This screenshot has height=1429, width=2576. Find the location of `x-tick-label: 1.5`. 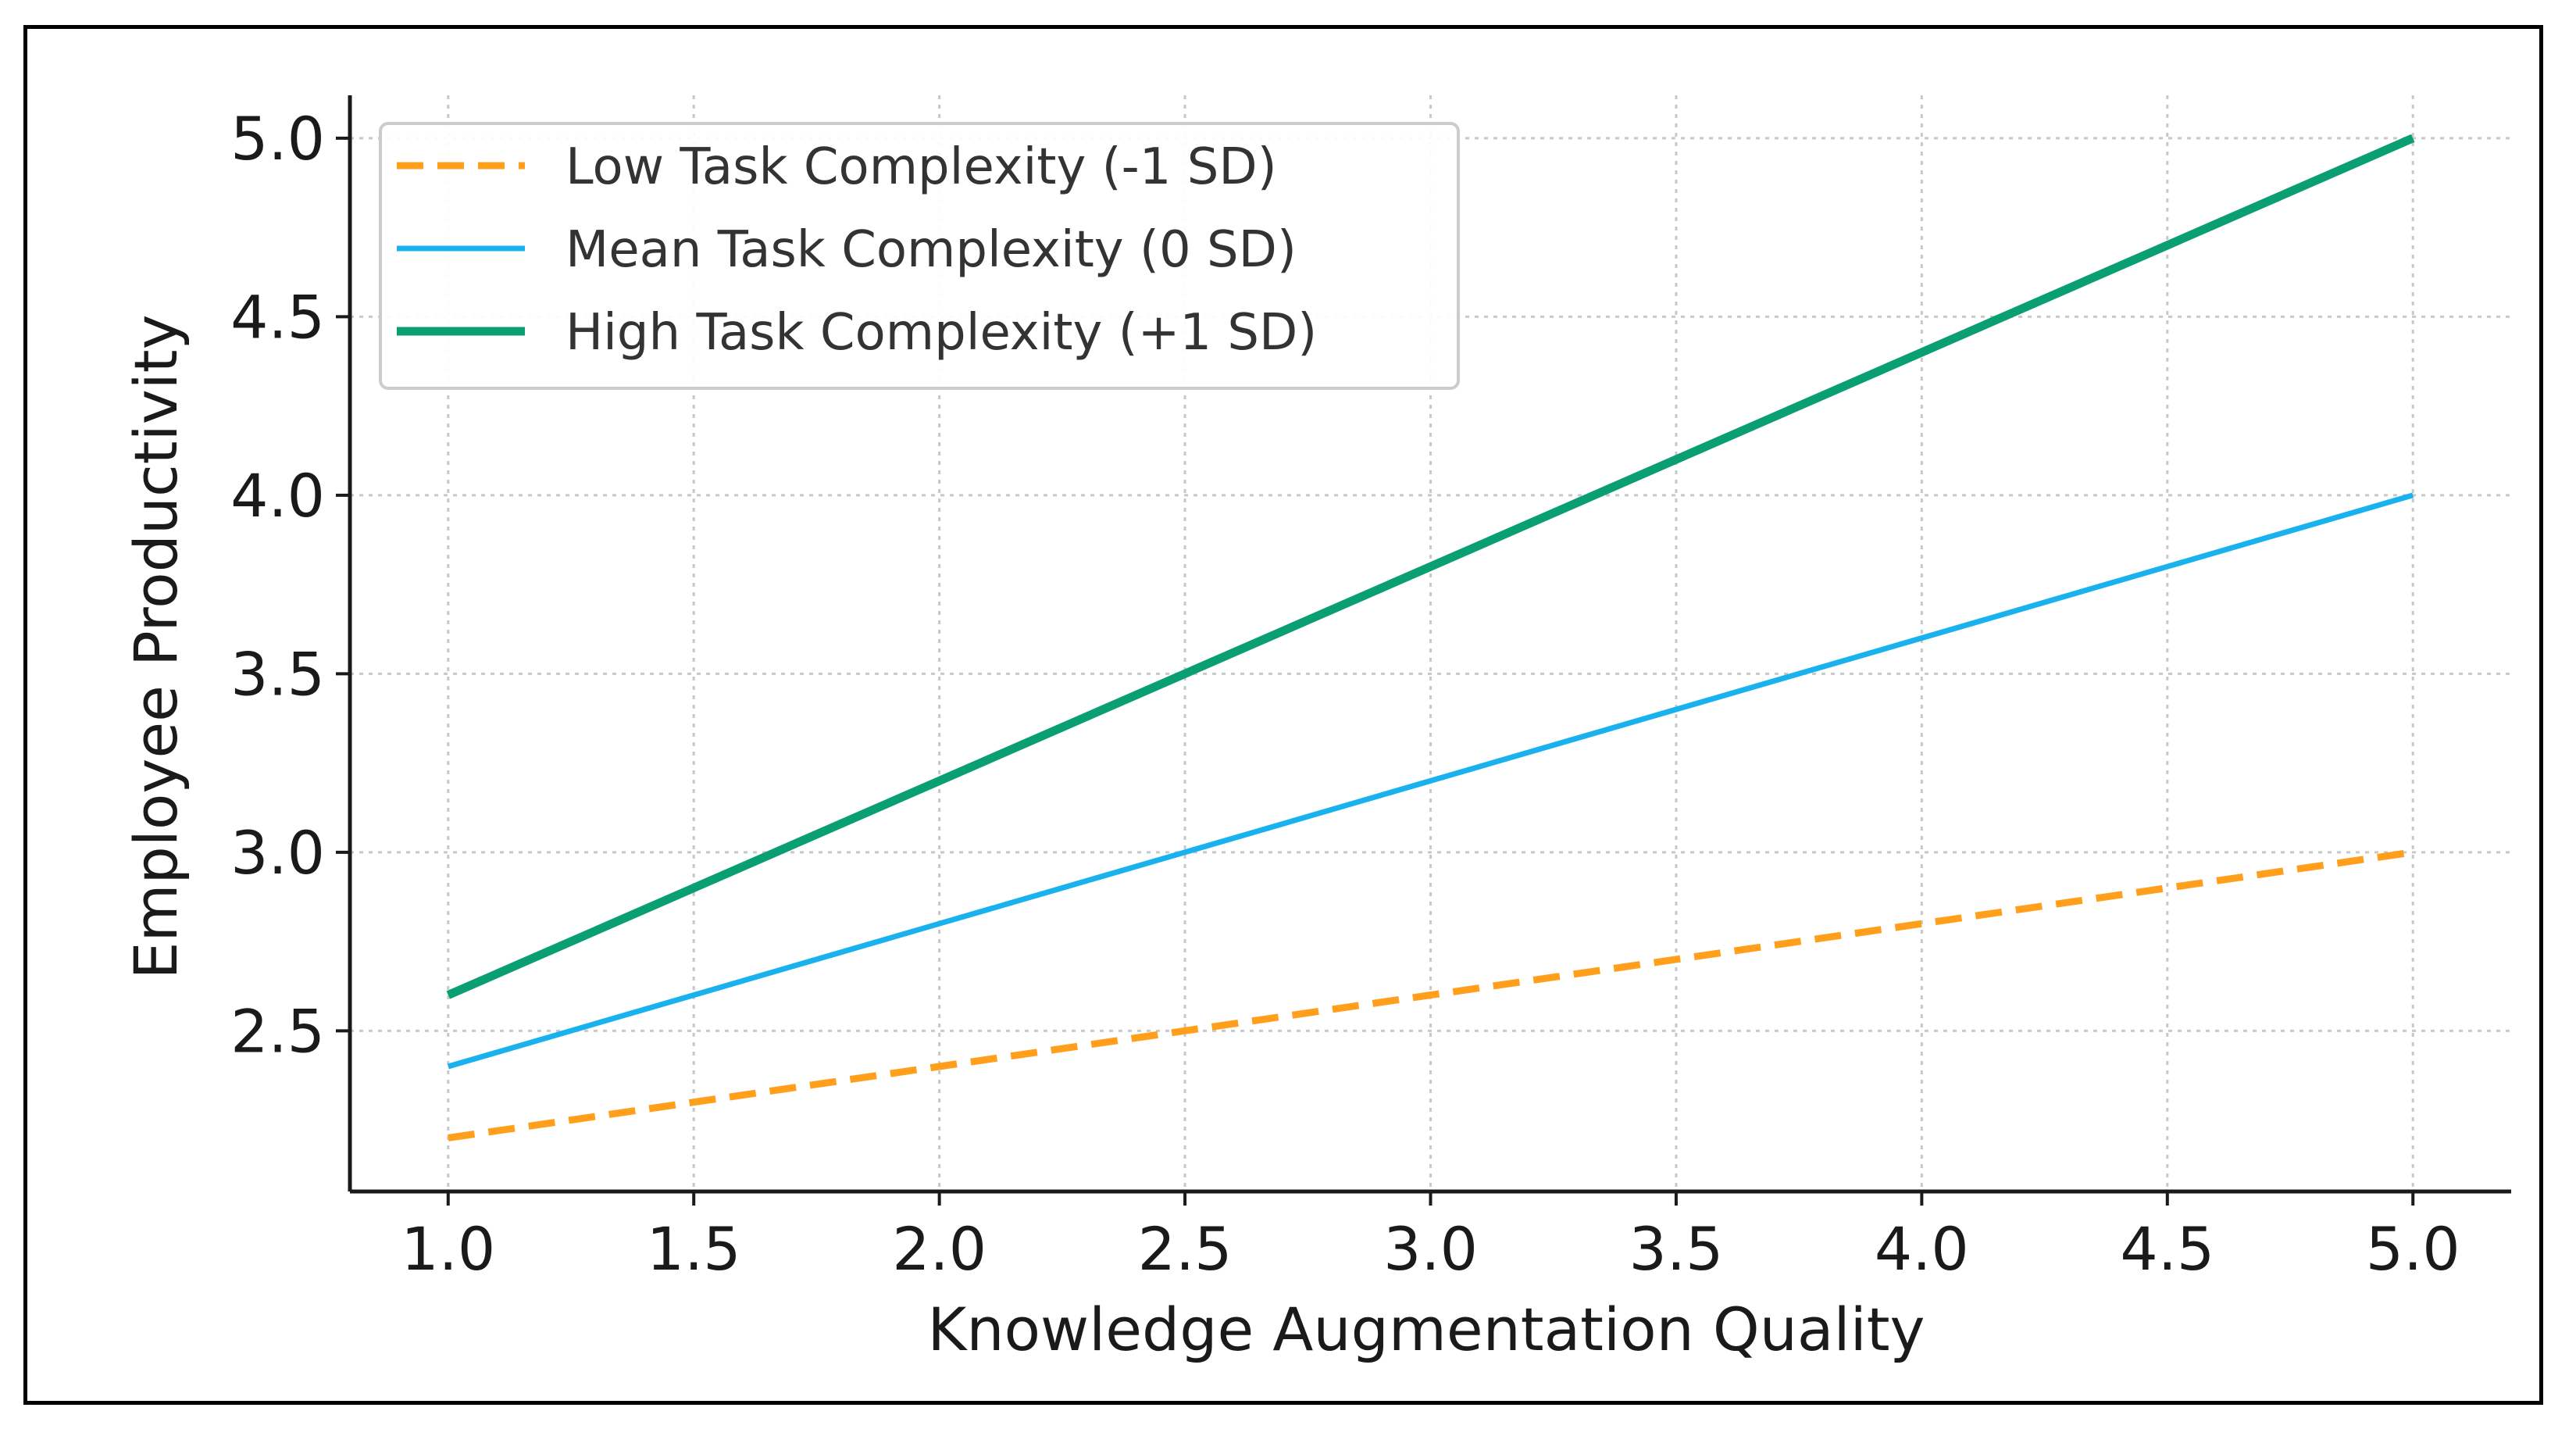

x-tick-label: 1.5 is located at coordinates (694, 1249).